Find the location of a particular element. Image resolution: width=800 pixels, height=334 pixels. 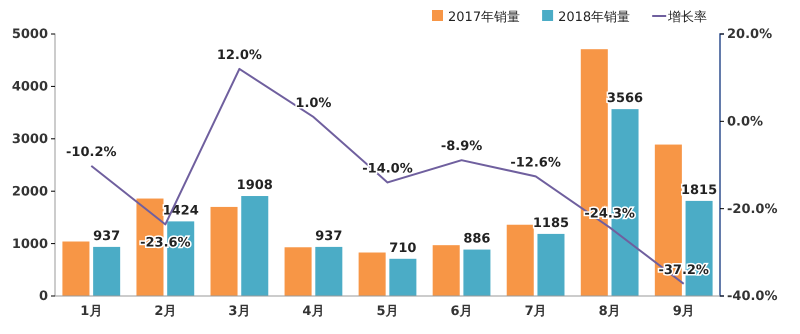

data-label: 1.0% is located at coordinates (313, 103).